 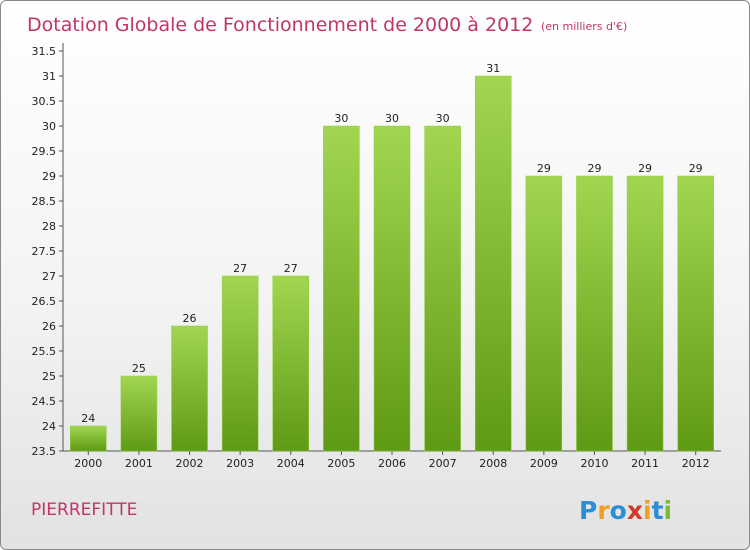 What do you see at coordinates (588, 510) in the screenshot?
I see `logo-letter: P` at bounding box center [588, 510].